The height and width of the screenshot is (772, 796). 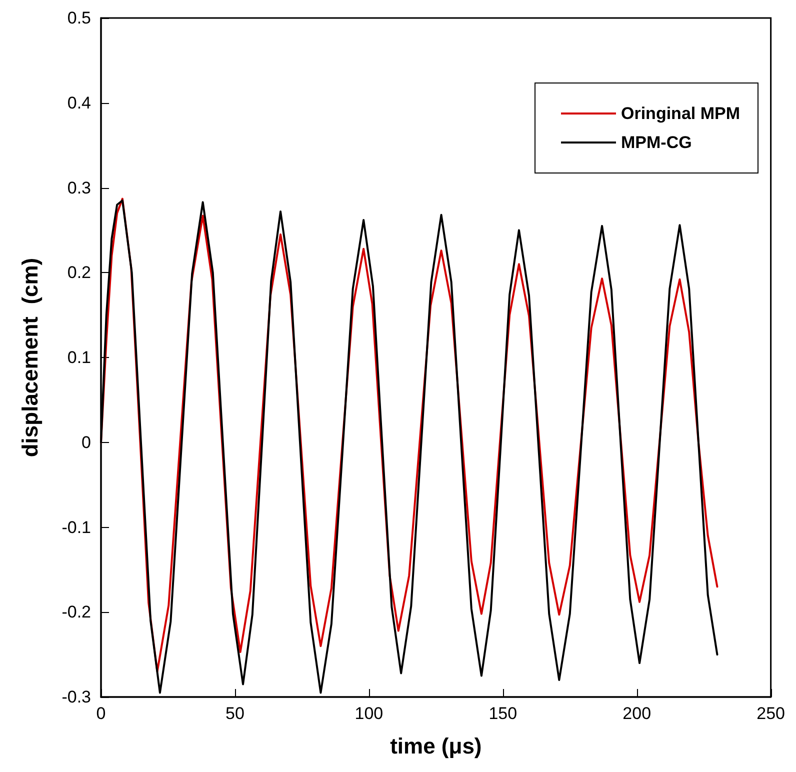 What do you see at coordinates (656, 142) in the screenshot?
I see `legend-label: MPM-CG` at bounding box center [656, 142].